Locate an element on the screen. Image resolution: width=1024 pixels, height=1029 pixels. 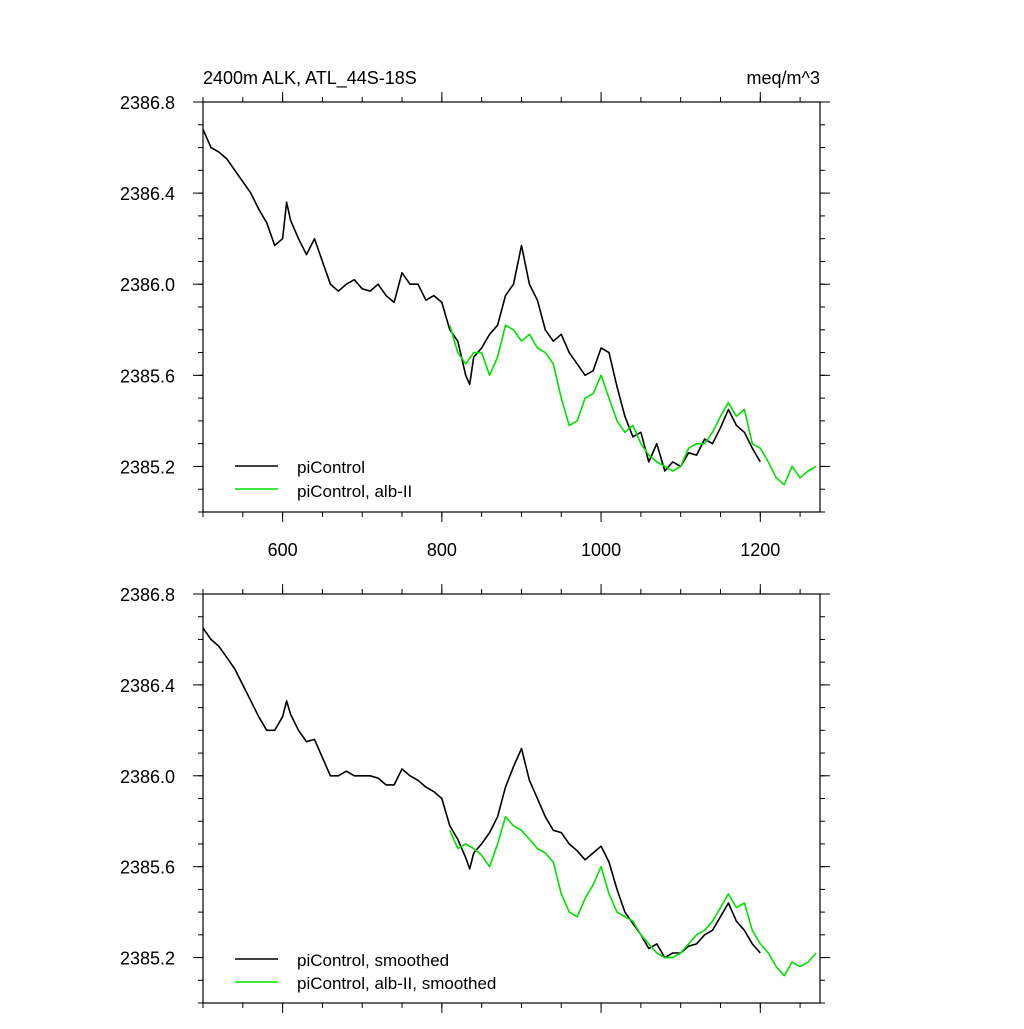
x-tick-label: 600 is located at coordinates (283, 550).